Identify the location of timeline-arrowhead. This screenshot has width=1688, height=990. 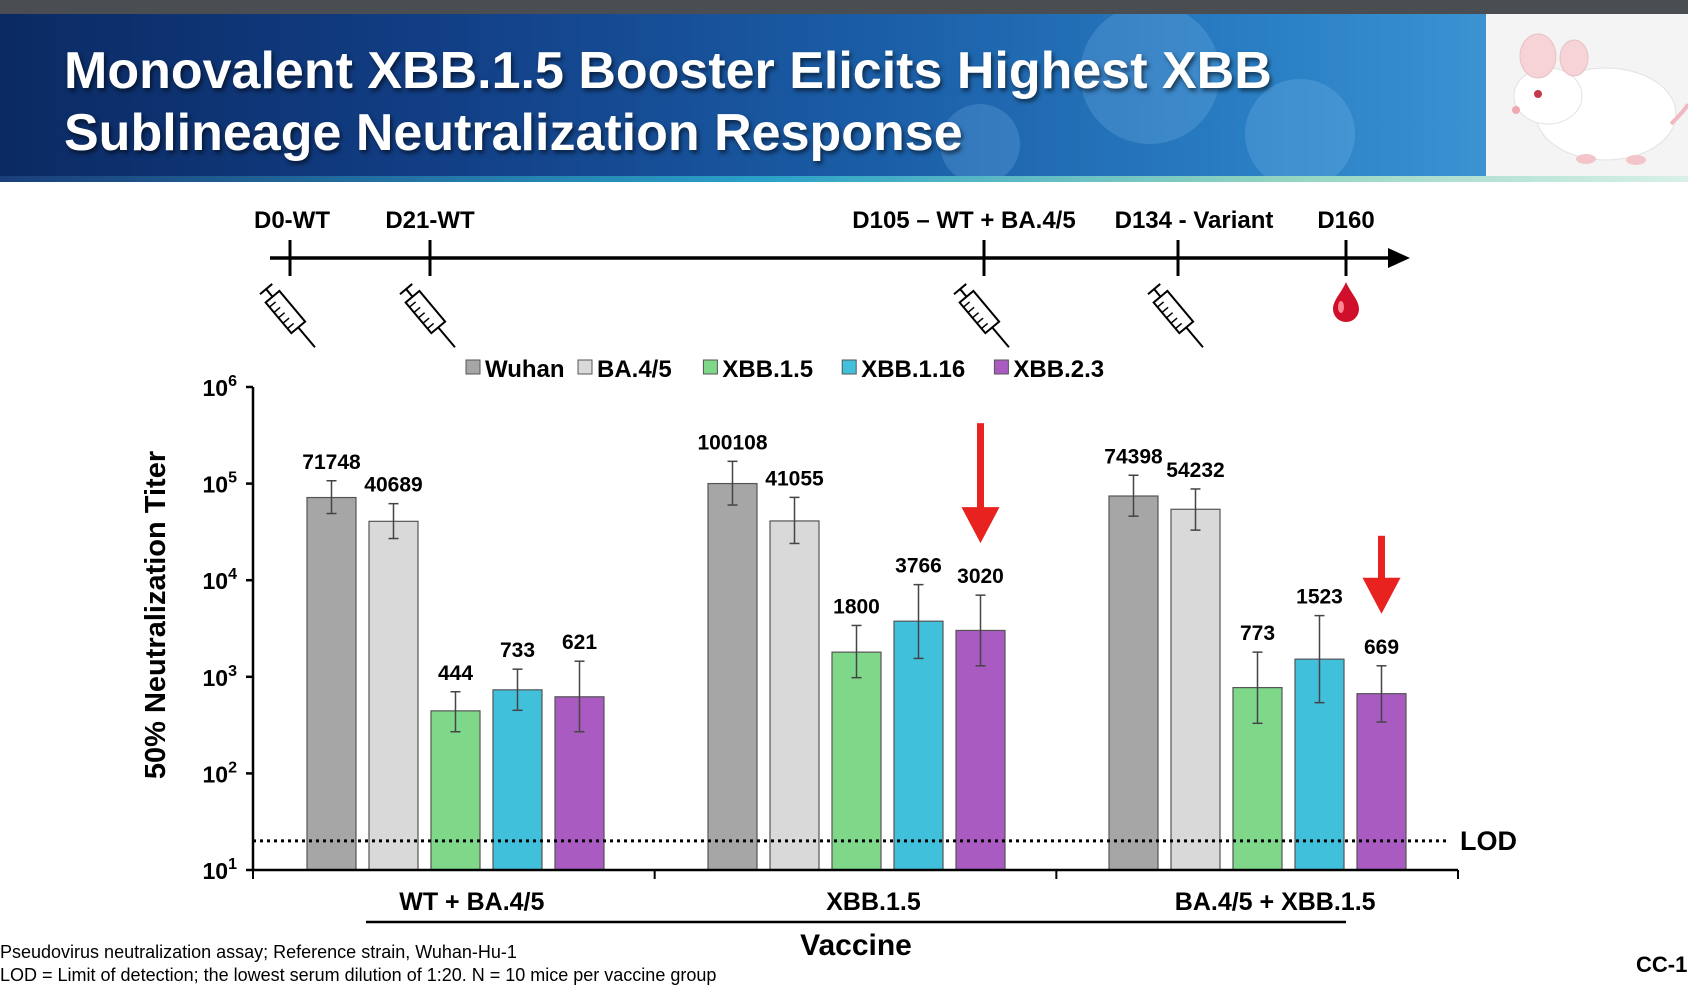
(1399, 258).